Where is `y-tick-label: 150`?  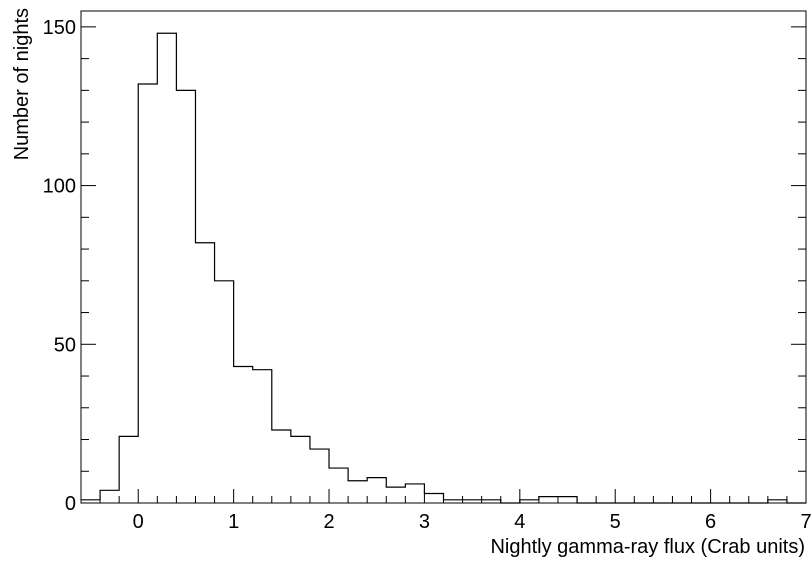 y-tick-label: 150 is located at coordinates (59, 28).